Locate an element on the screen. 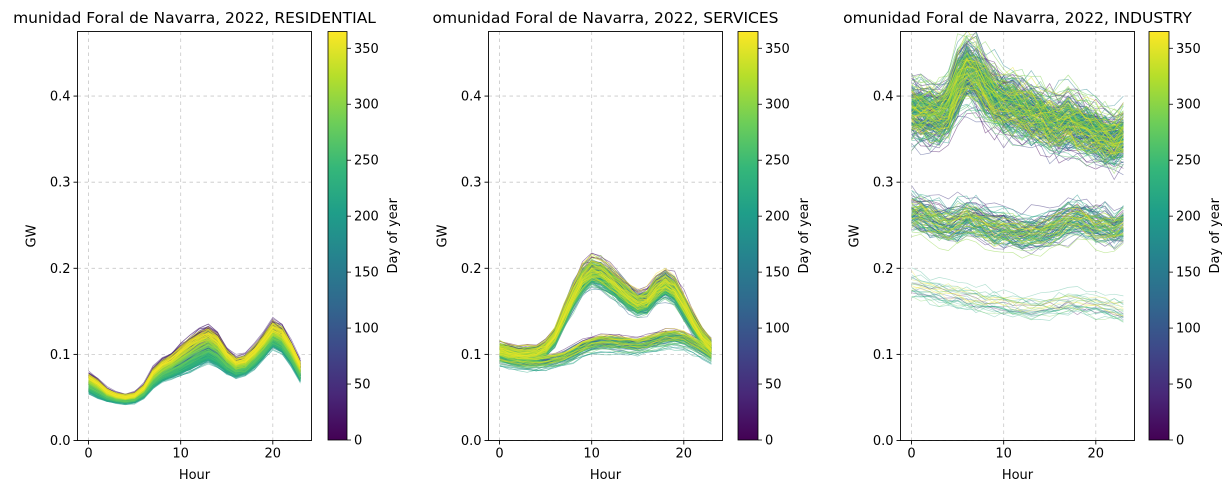 This screenshot has width=1231, height=489. colorbar-tick-label: 0 is located at coordinates (769, 441).